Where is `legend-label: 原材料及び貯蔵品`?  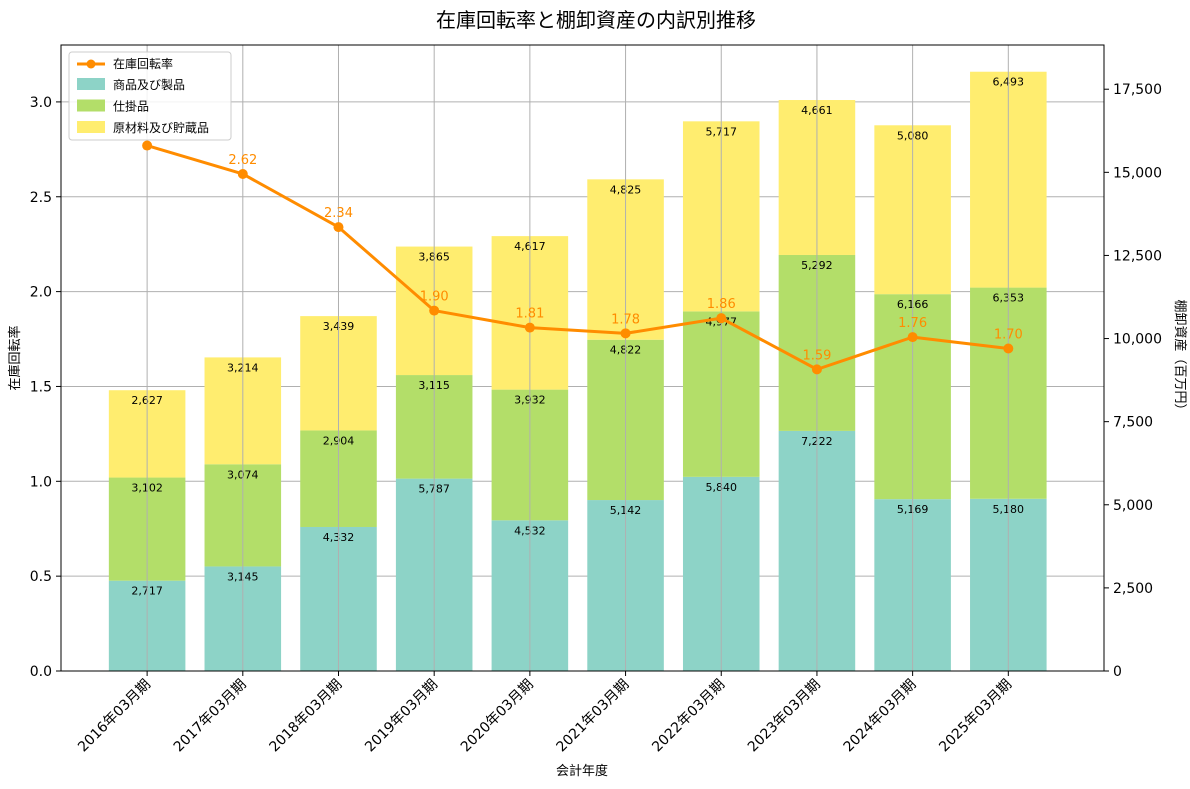
legend-label: 原材料及び貯蔵品 is located at coordinates (161, 128).